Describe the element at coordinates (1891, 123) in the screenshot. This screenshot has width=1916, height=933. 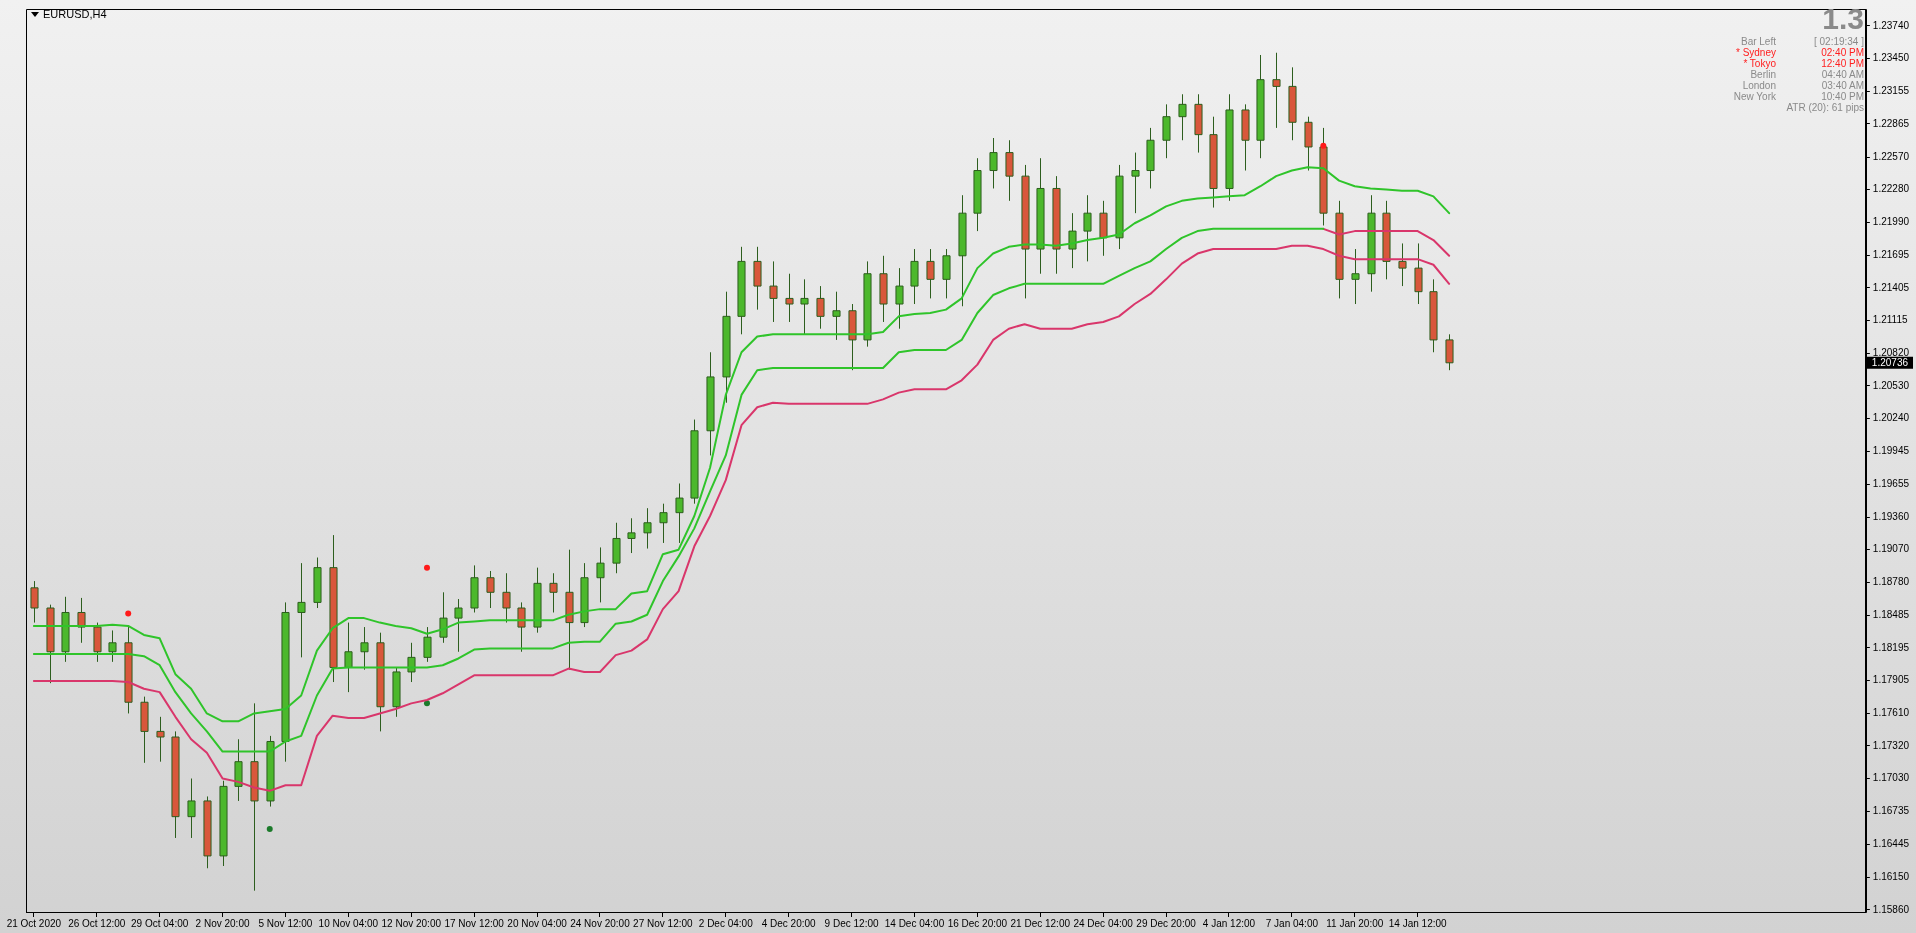
I see `y-tick-label: 1.22865` at that location.